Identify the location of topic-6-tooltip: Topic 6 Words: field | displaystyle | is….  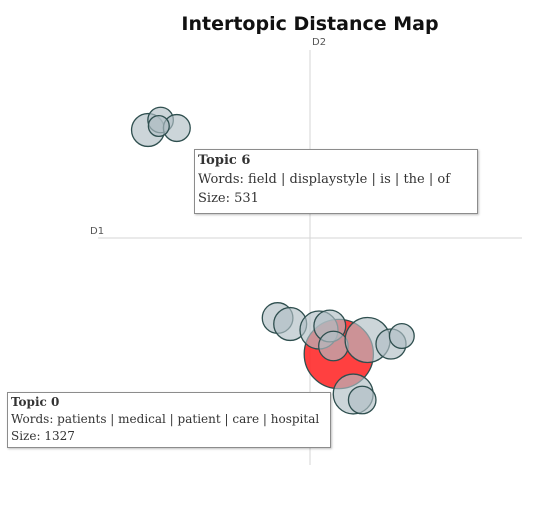
(336, 181).